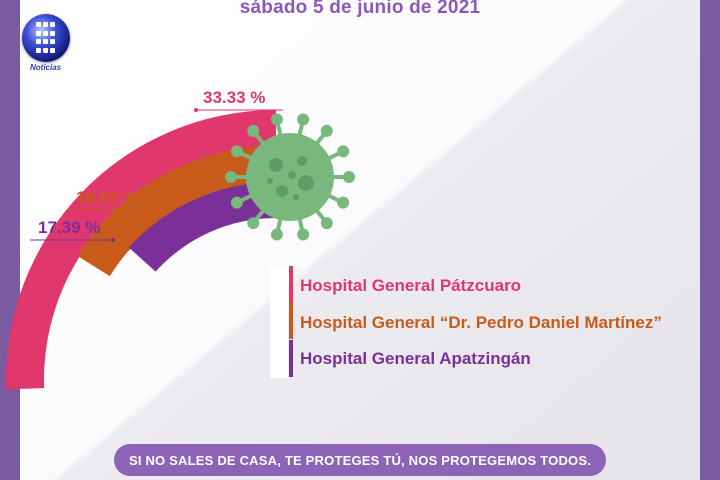  Describe the element at coordinates (46, 67) in the screenshot. I see `logo-text: Noticias` at that location.